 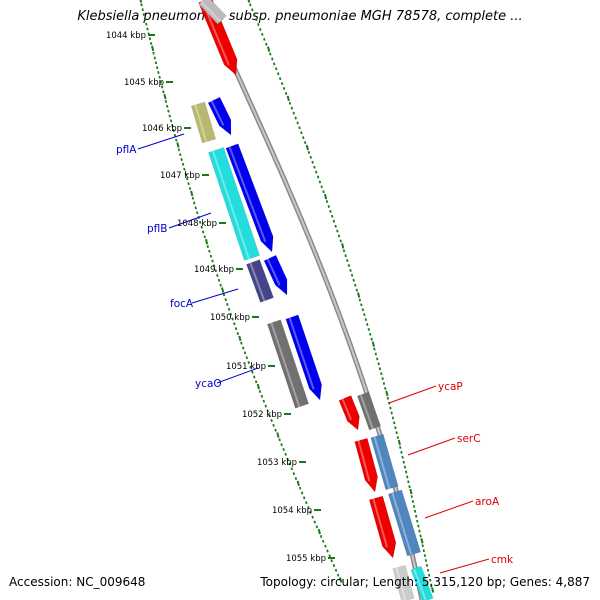 What do you see at coordinates (208, 384) in the screenshot?
I see `gene-label-ycaO: ycaO` at bounding box center [208, 384].